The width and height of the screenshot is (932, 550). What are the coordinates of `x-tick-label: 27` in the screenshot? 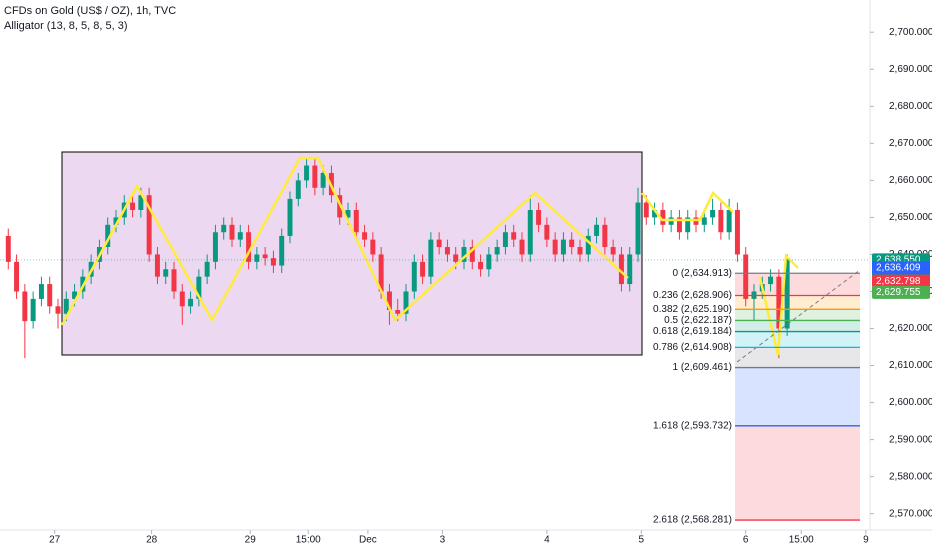 It's located at (55, 540).